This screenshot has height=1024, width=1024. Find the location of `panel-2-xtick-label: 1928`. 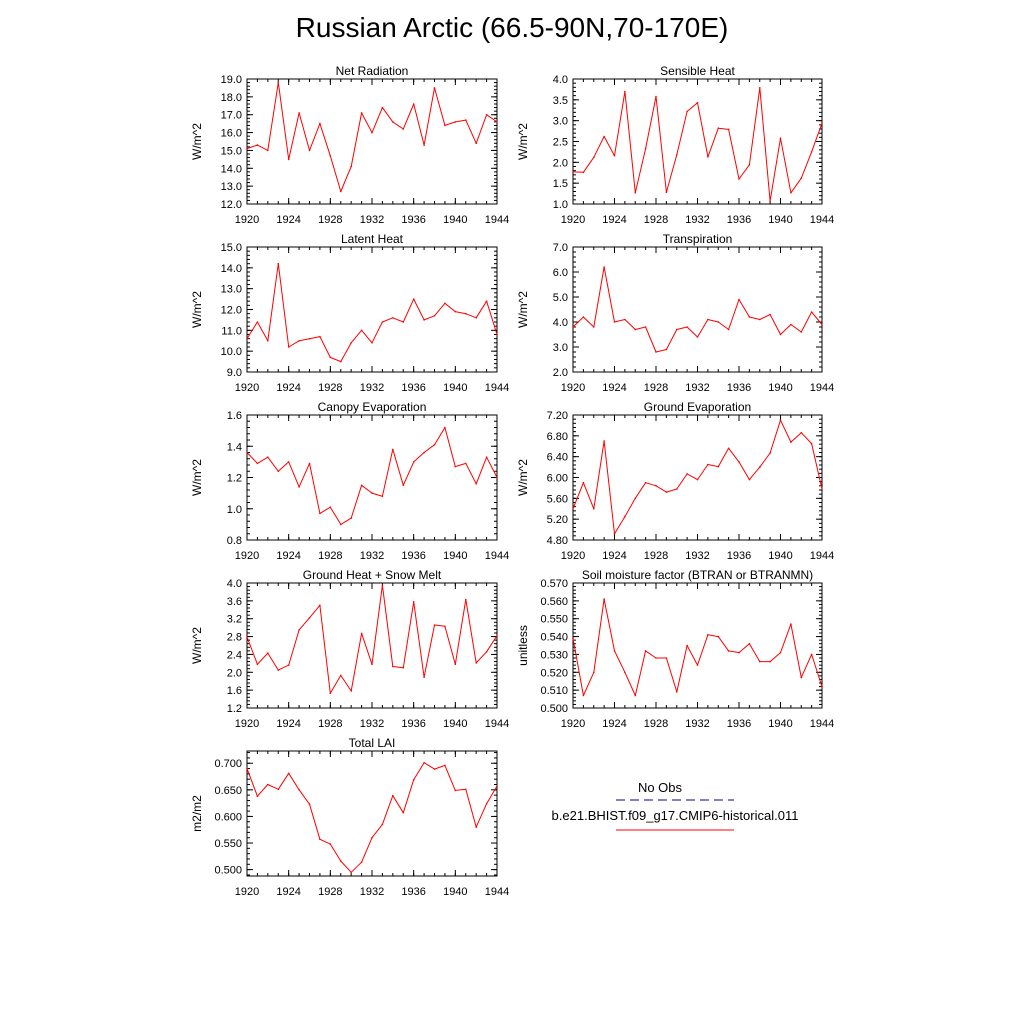

panel-2-xtick-label: 1928 is located at coordinates (656, 220).